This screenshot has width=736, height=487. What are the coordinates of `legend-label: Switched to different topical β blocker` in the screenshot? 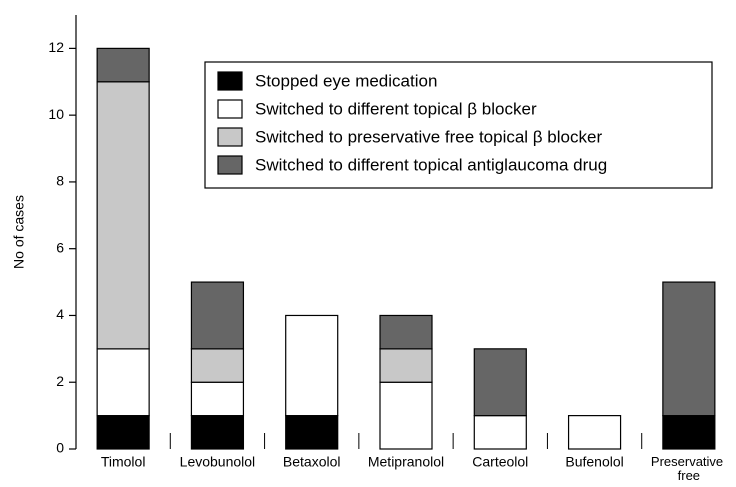 It's located at (396, 108).